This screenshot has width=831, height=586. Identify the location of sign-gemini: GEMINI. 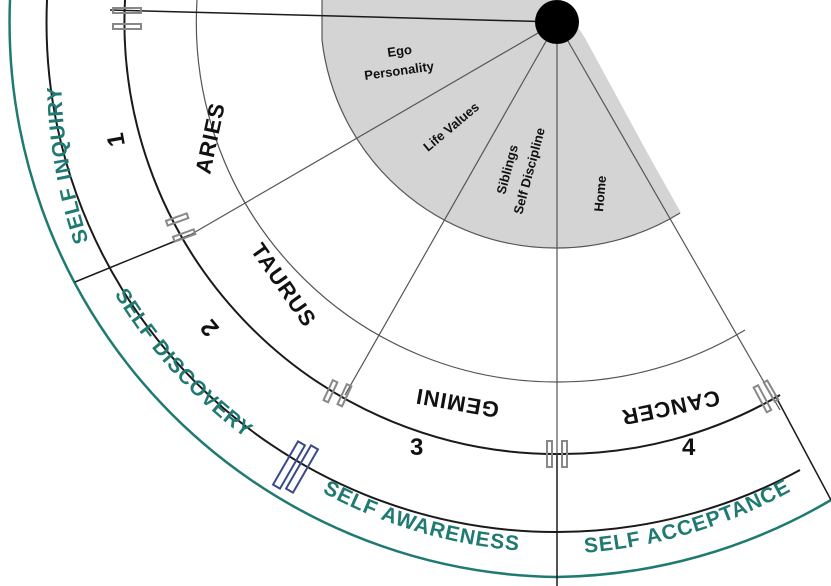
(457, 402).